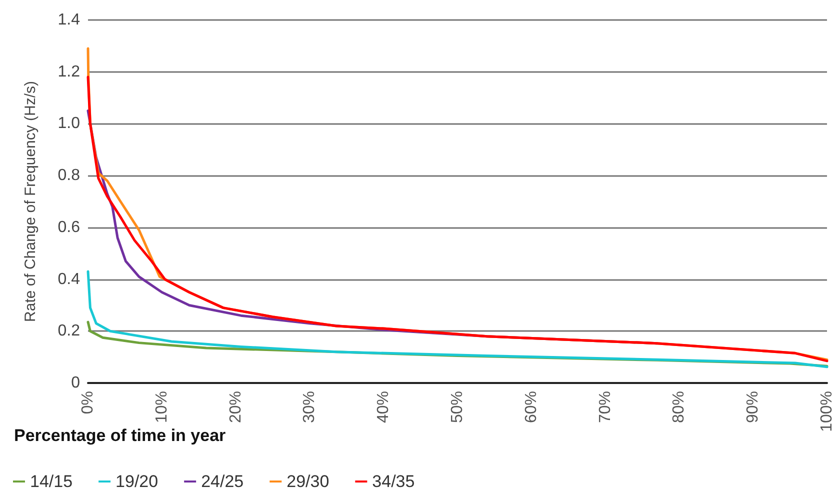  Describe the element at coordinates (531, 407) in the screenshot. I see `x-tick-label: 60%` at that location.